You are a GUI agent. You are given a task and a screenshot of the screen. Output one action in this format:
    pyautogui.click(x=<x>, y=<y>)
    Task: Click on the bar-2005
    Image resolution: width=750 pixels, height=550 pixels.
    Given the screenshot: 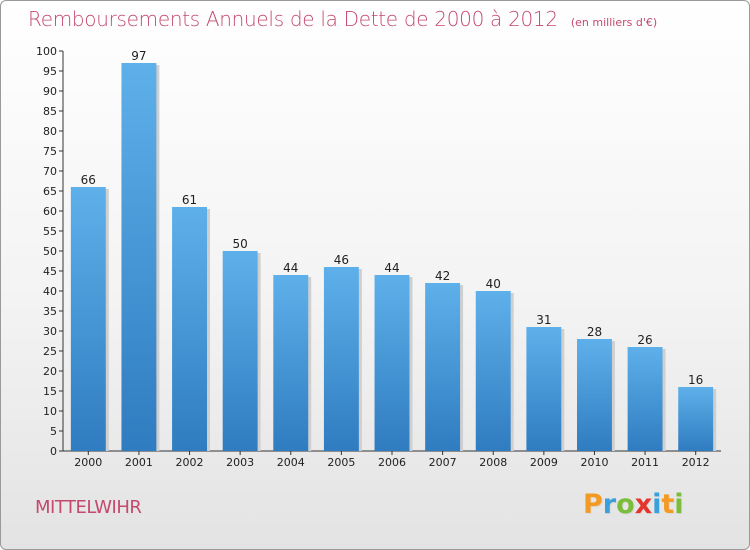 What is the action you would take?
    pyautogui.click(x=341, y=359)
    